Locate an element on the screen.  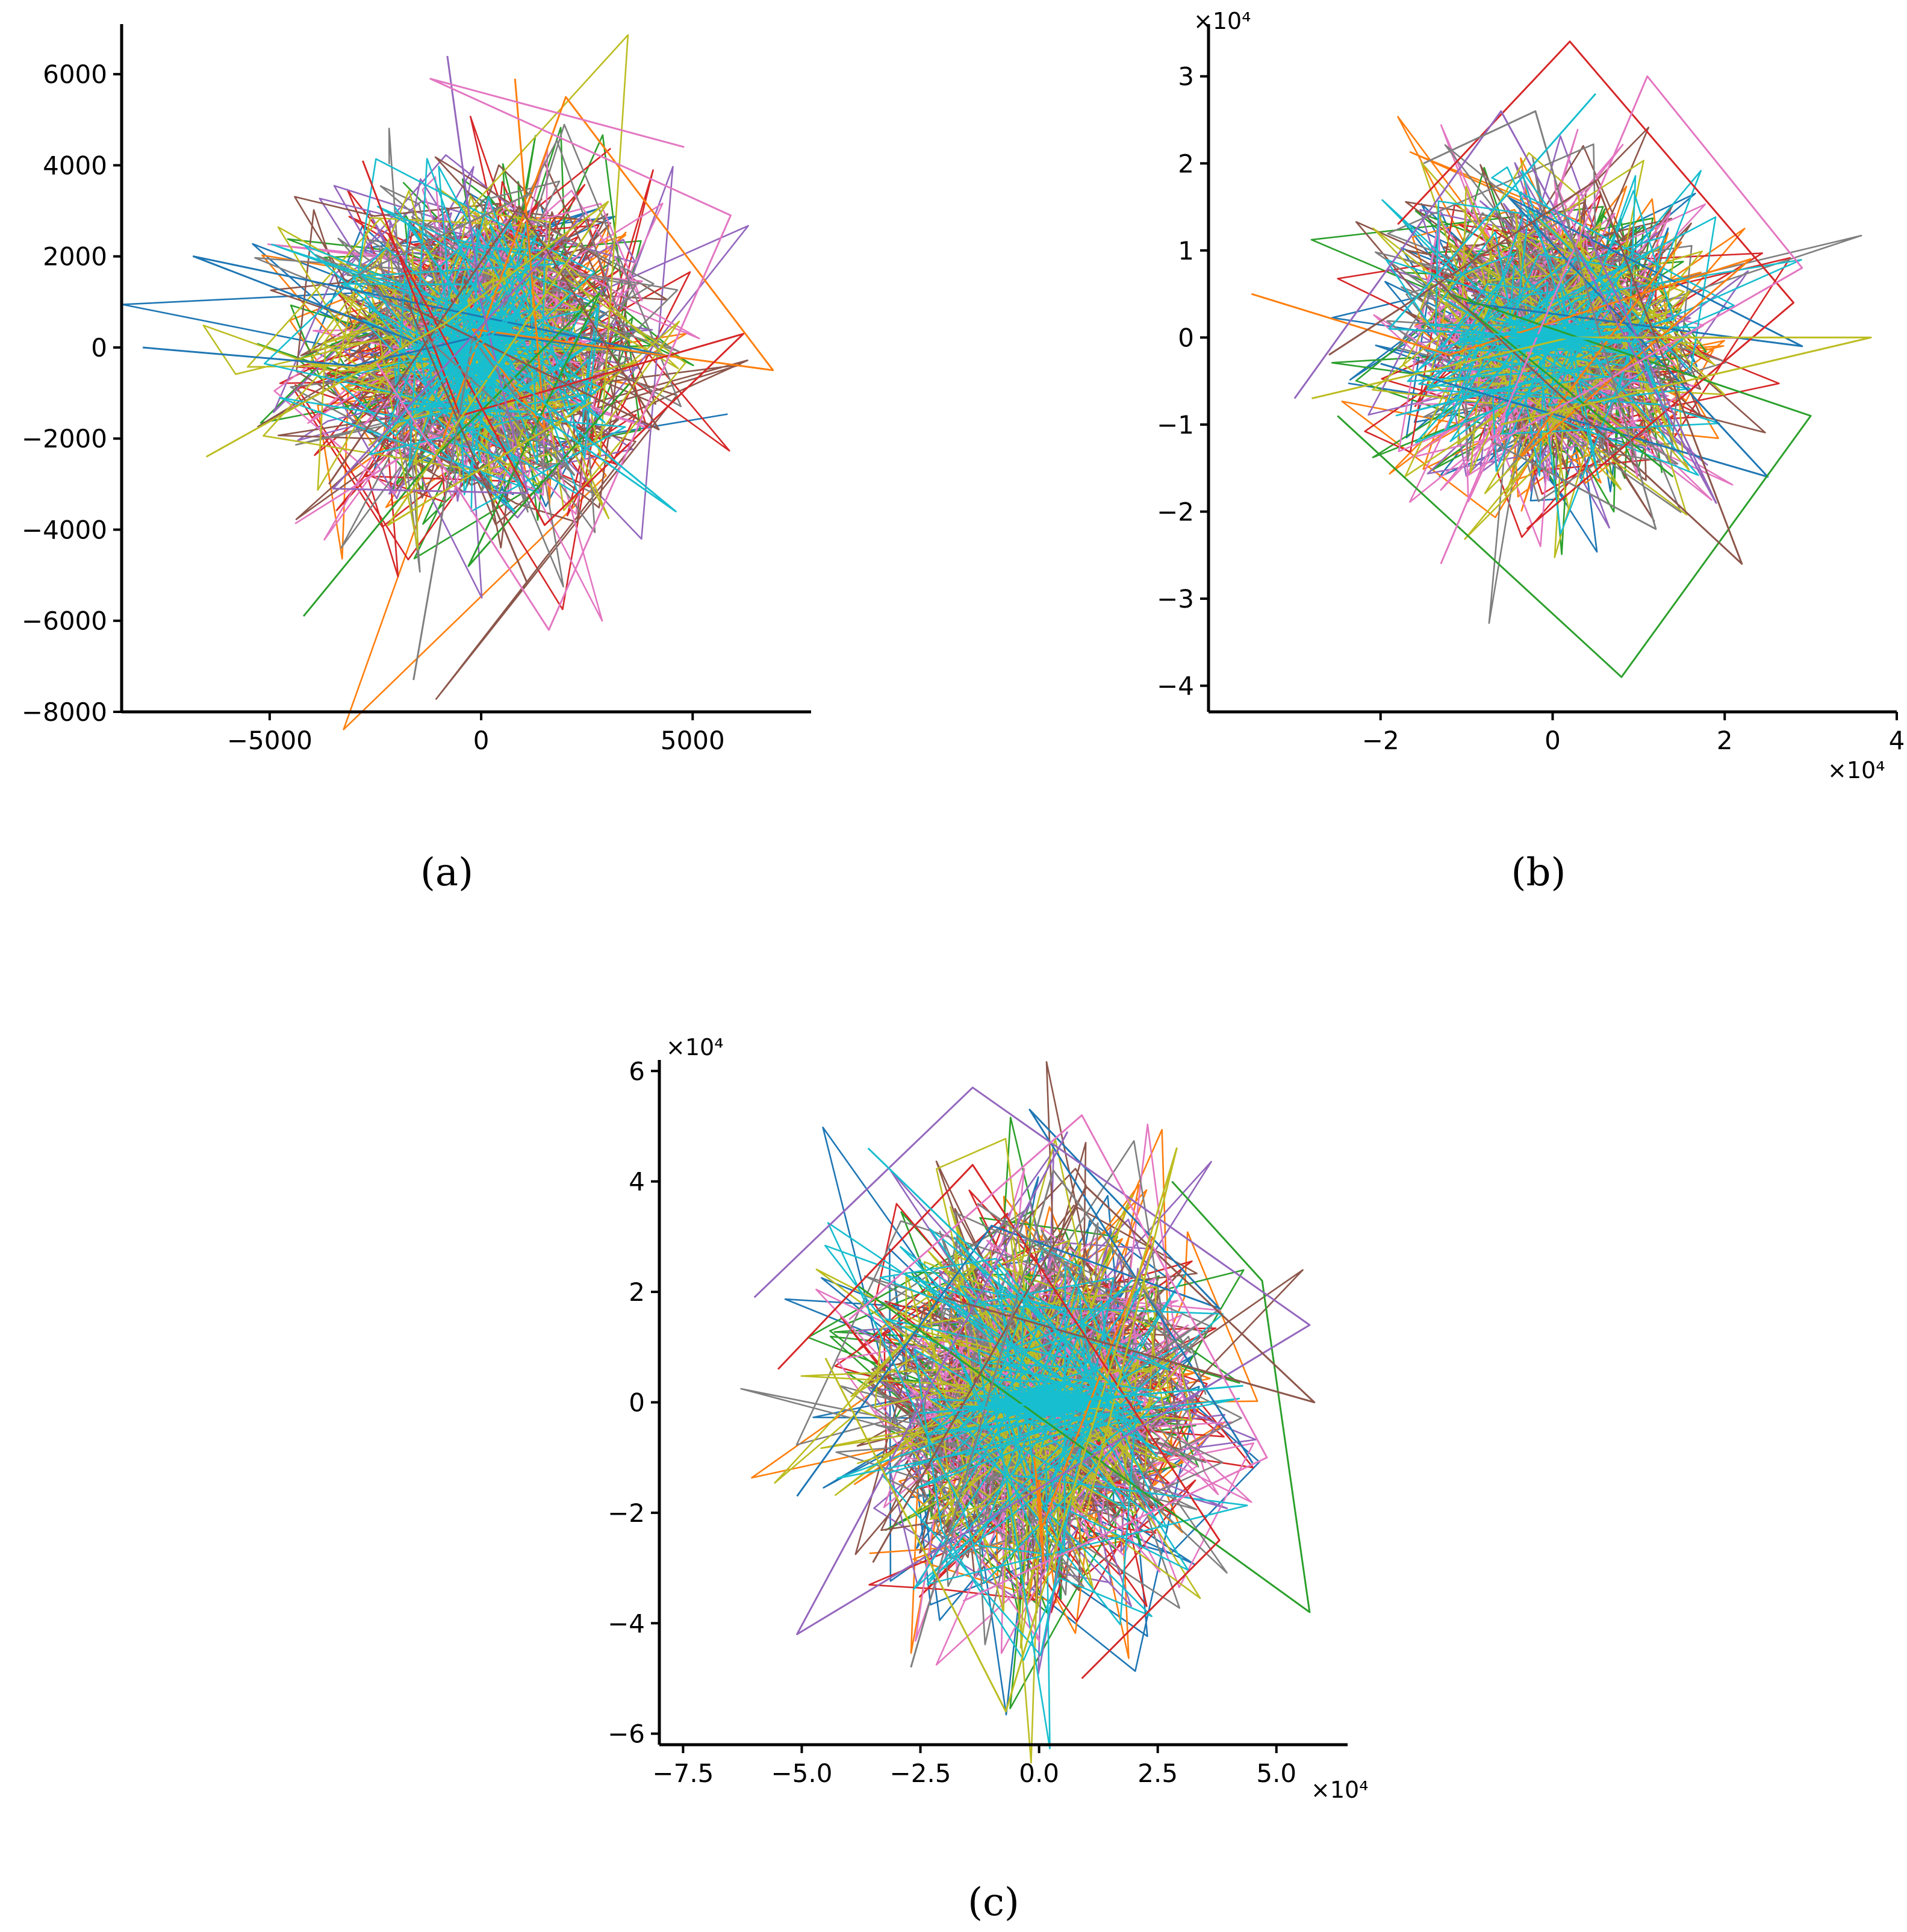
panel-a-y-tick-label: 2000 is located at coordinates (75, 257).